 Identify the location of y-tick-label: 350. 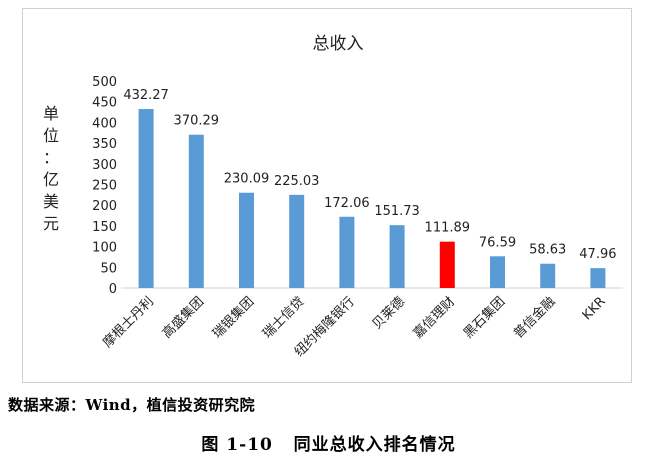
(104, 144).